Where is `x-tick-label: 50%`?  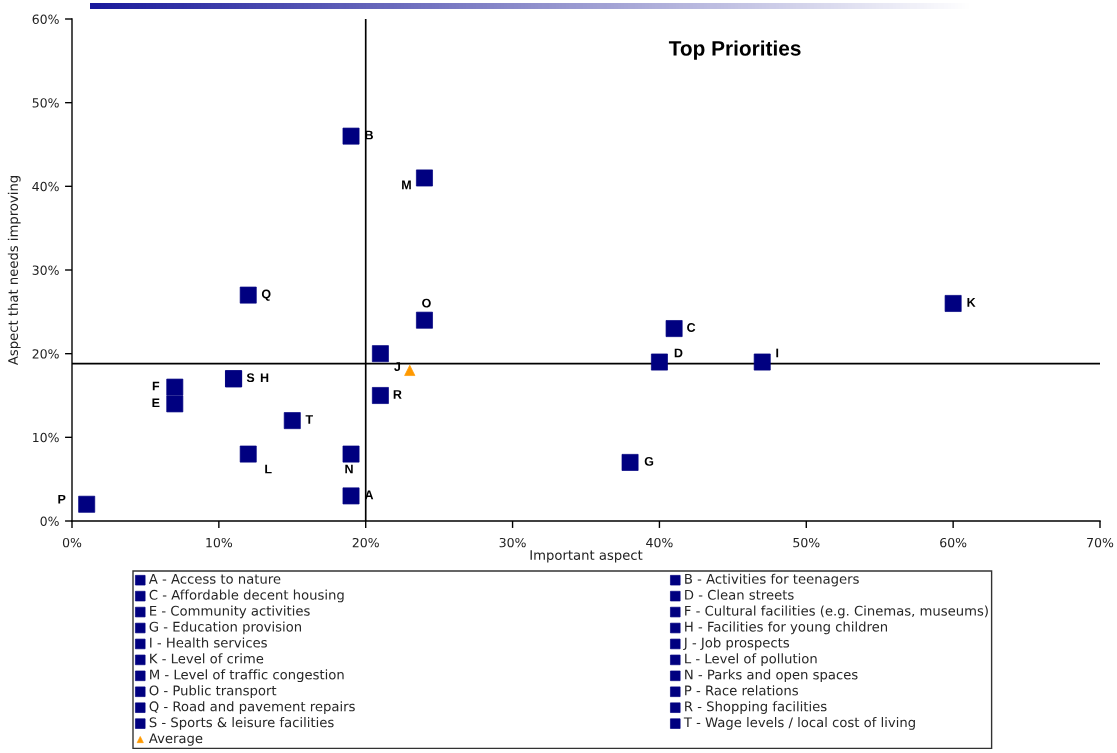 x-tick-label: 50% is located at coordinates (806, 542).